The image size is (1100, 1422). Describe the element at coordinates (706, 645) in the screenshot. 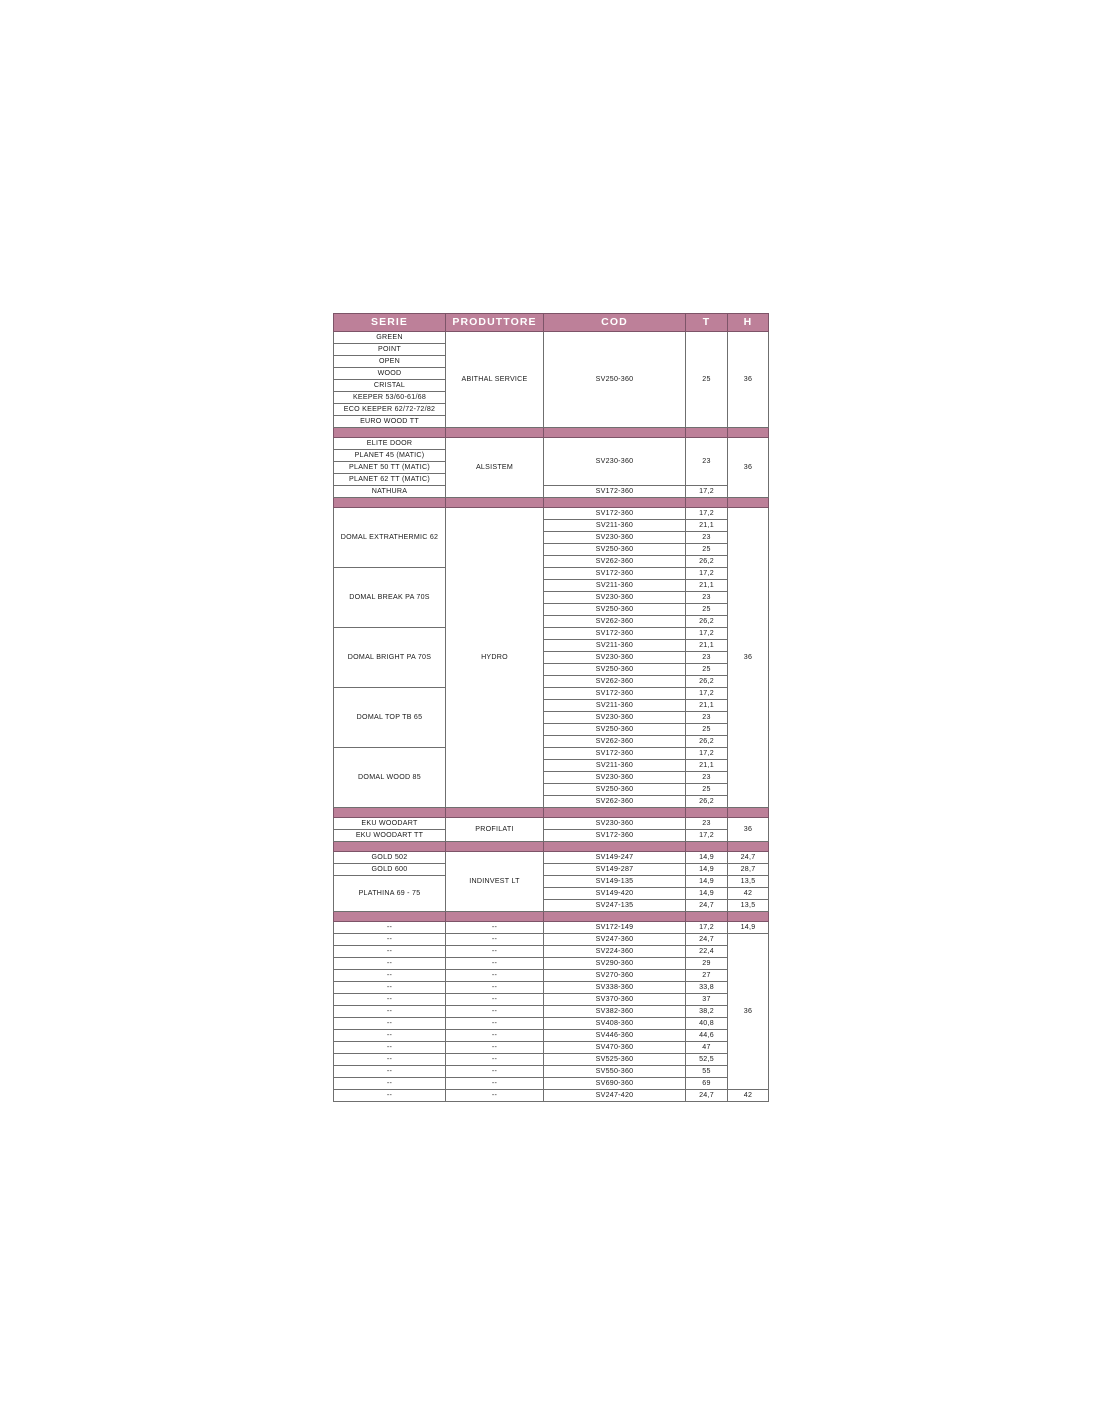

I see `cell-t: 21,1` at that location.